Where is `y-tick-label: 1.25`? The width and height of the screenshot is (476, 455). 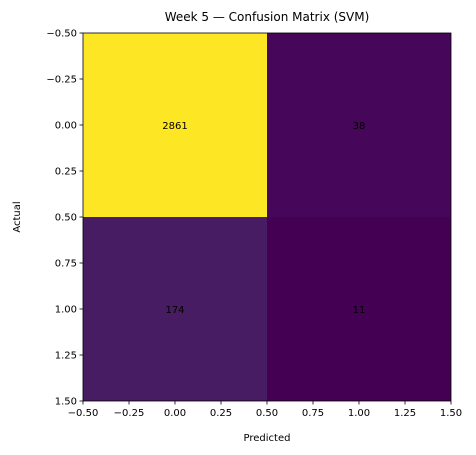 y-tick-label: 1.25 is located at coordinates (66, 356).